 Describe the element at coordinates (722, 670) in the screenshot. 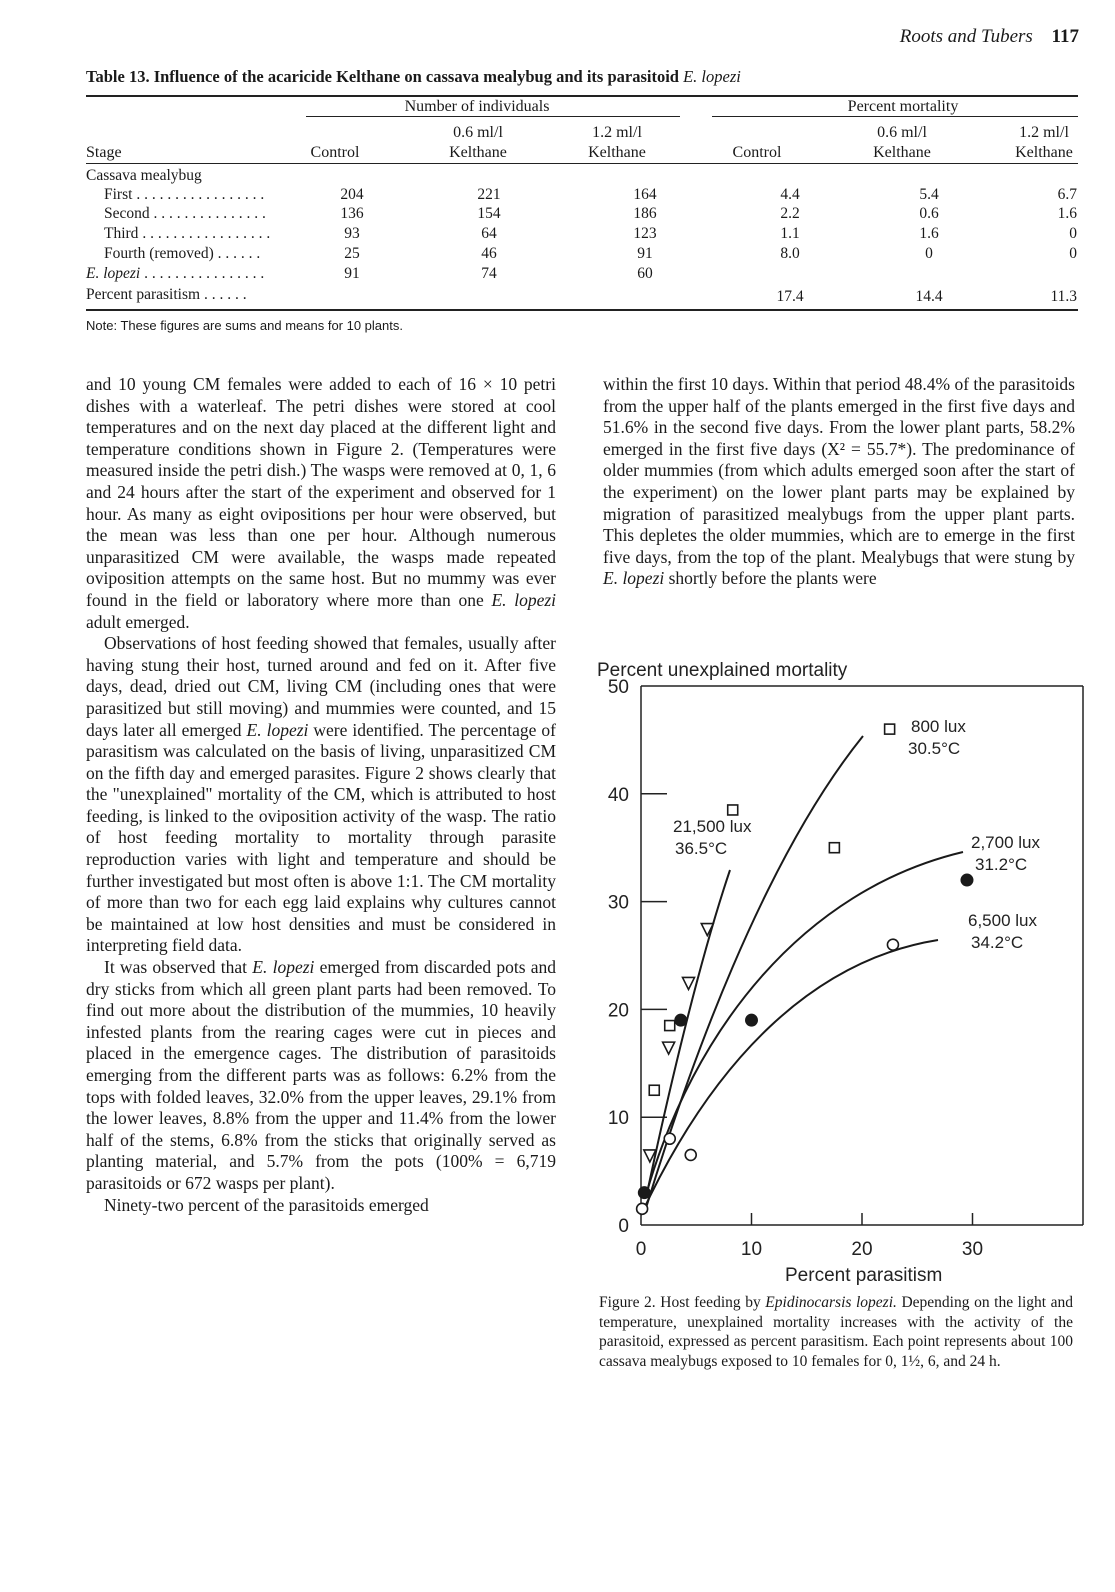

I see `y-axis-title: Percent unexplained mortality` at that location.